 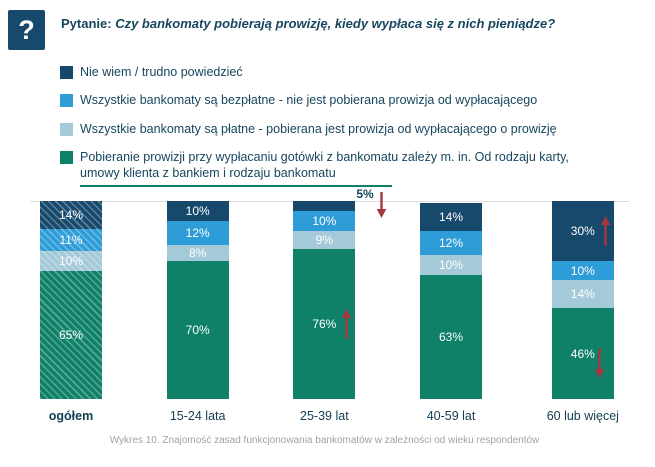 What do you see at coordinates (451, 416) in the screenshot?
I see `category-label: 40-59 lat` at bounding box center [451, 416].